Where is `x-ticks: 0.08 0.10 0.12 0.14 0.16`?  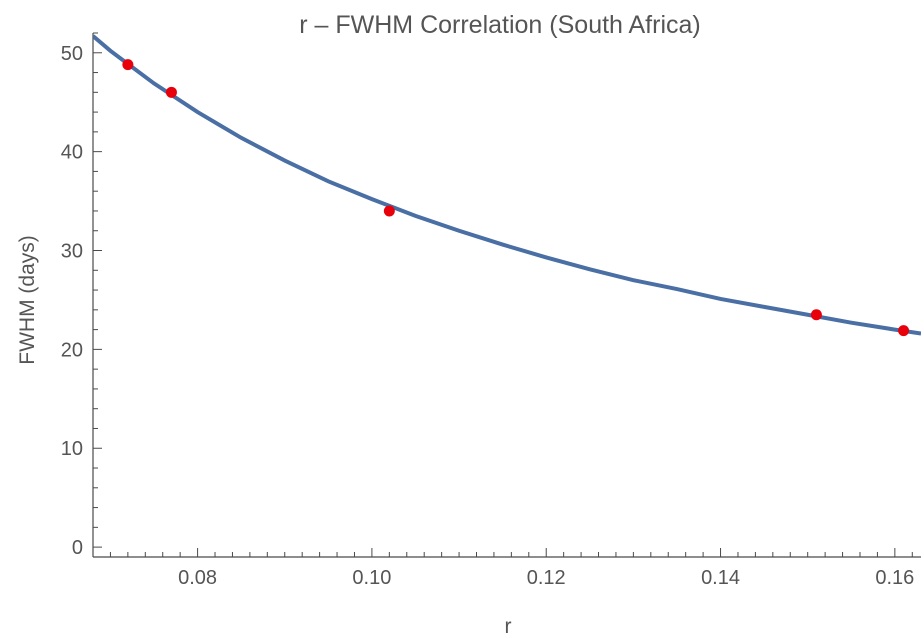
x-ticks: 0.08 0.10 0.12 0.14 0.16 is located at coordinates (511, 568).